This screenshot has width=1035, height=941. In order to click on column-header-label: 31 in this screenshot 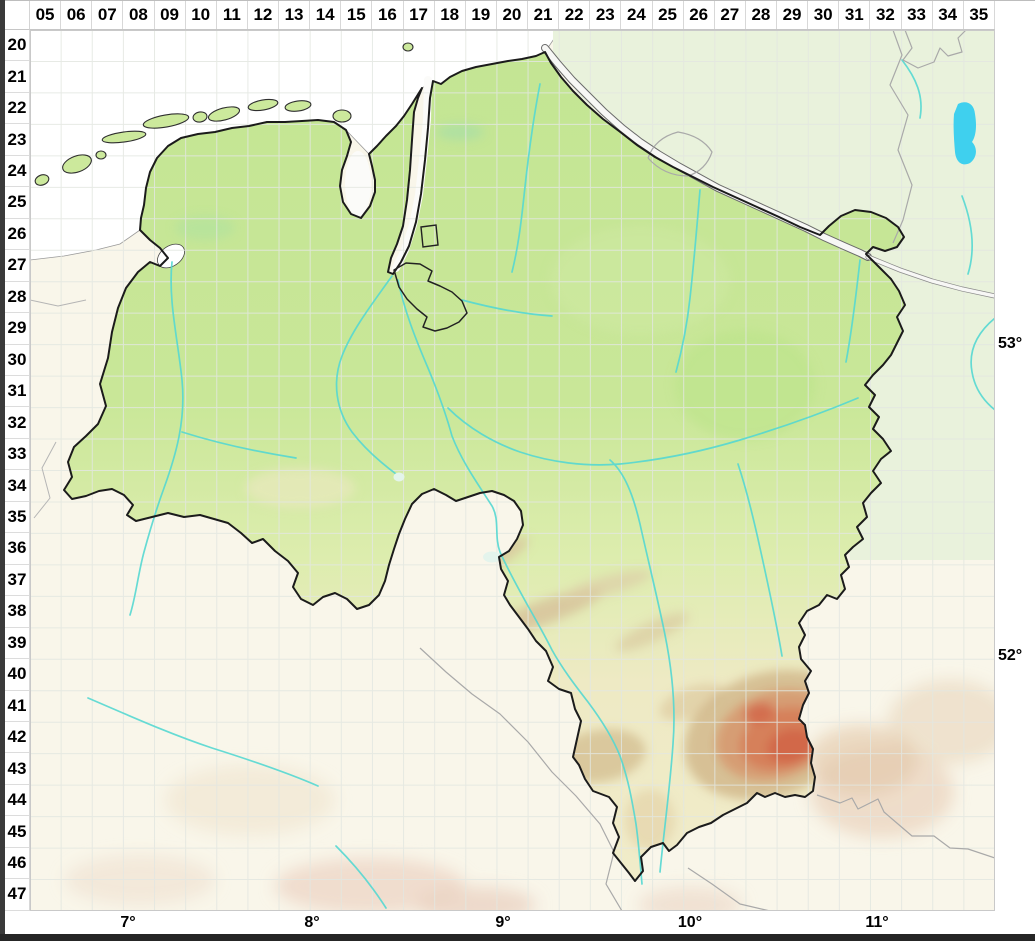, I will do `click(855, 14)`.